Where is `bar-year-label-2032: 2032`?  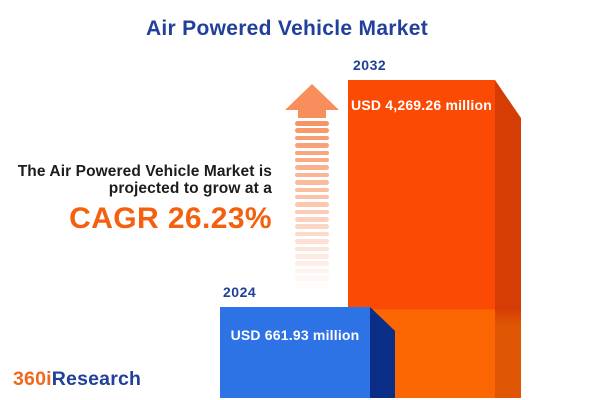 bar-year-label-2032: 2032 is located at coordinates (370, 65).